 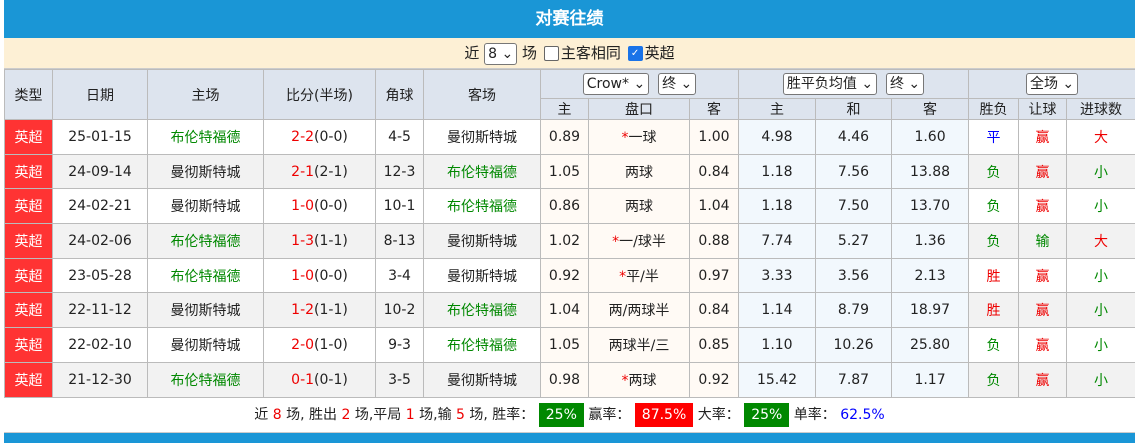 I want to click on eu-draw-odds: 3.56, so click(x=854, y=275).